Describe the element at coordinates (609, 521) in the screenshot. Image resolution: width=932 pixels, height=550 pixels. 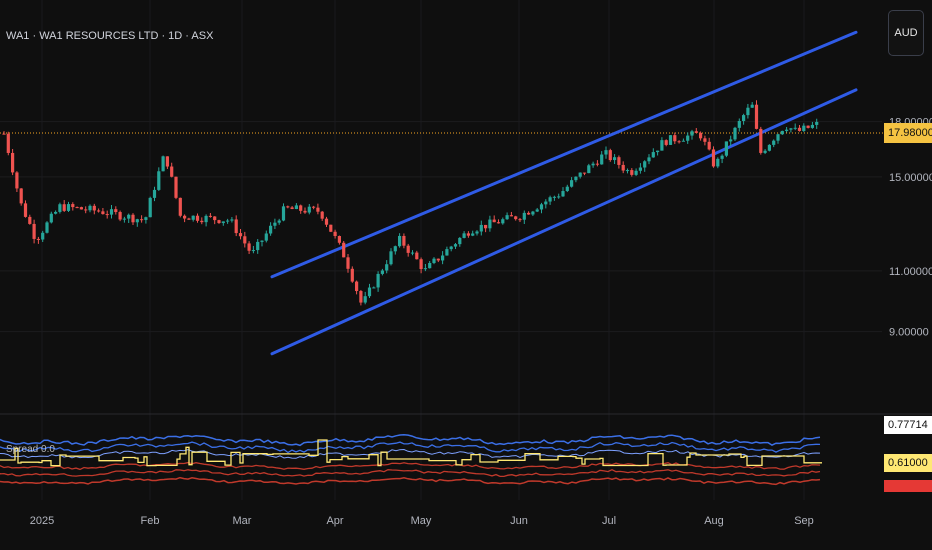
I see `x-tick-label: Jul` at that location.